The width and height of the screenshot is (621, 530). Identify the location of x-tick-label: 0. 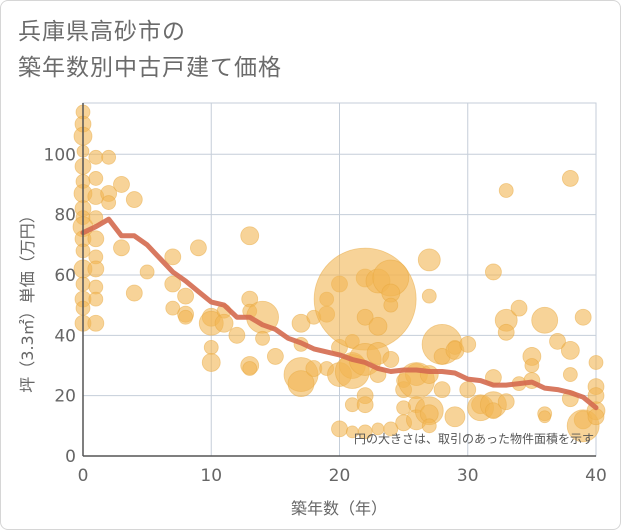
(83, 476).